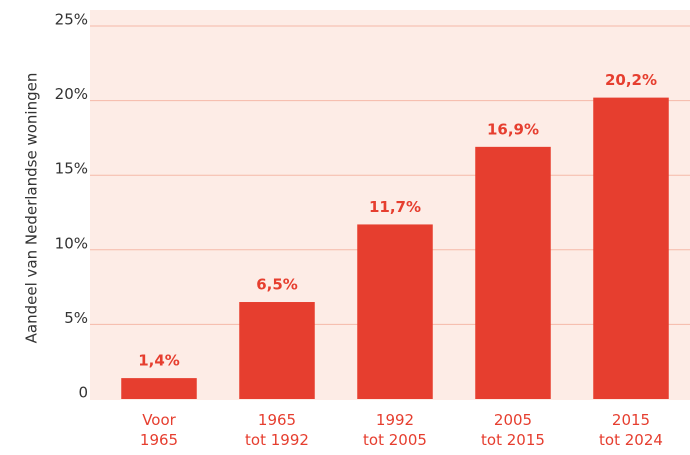  What do you see at coordinates (76, 318) in the screenshot?
I see `y-tick-label: 5%` at bounding box center [76, 318].